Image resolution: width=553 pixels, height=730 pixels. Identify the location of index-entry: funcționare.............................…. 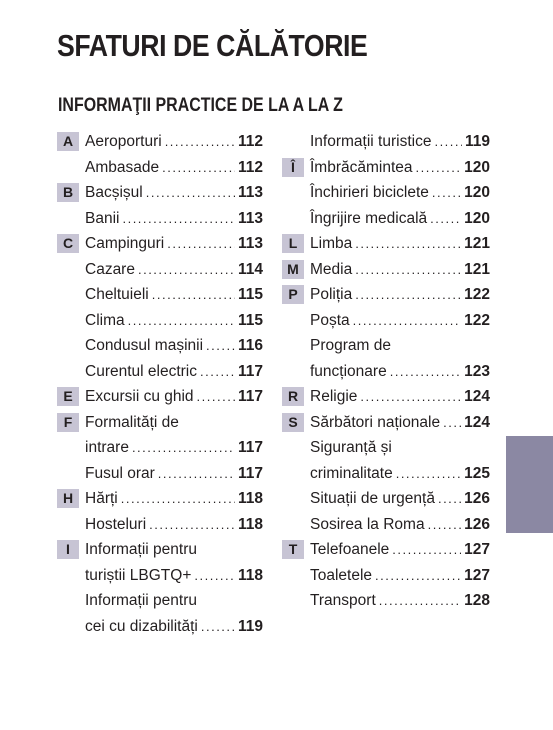
(386, 372).